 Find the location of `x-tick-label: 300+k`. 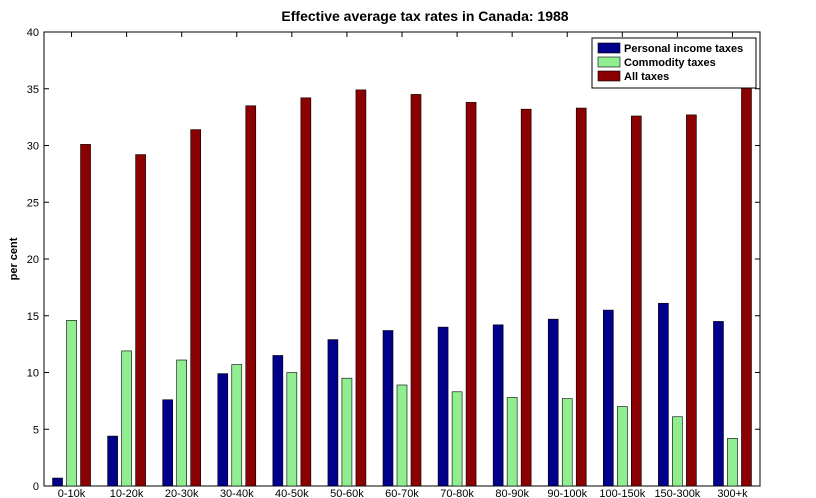

x-tick-label: 300+k is located at coordinates (732, 493).